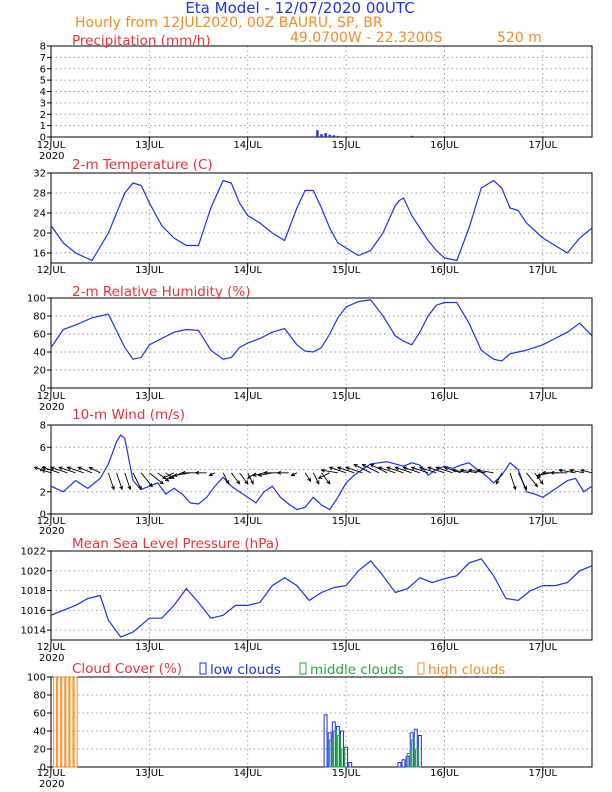 The image size is (612, 792). What do you see at coordinates (75, 722) in the screenshot?
I see `cloud-bar-high` at bounding box center [75, 722].